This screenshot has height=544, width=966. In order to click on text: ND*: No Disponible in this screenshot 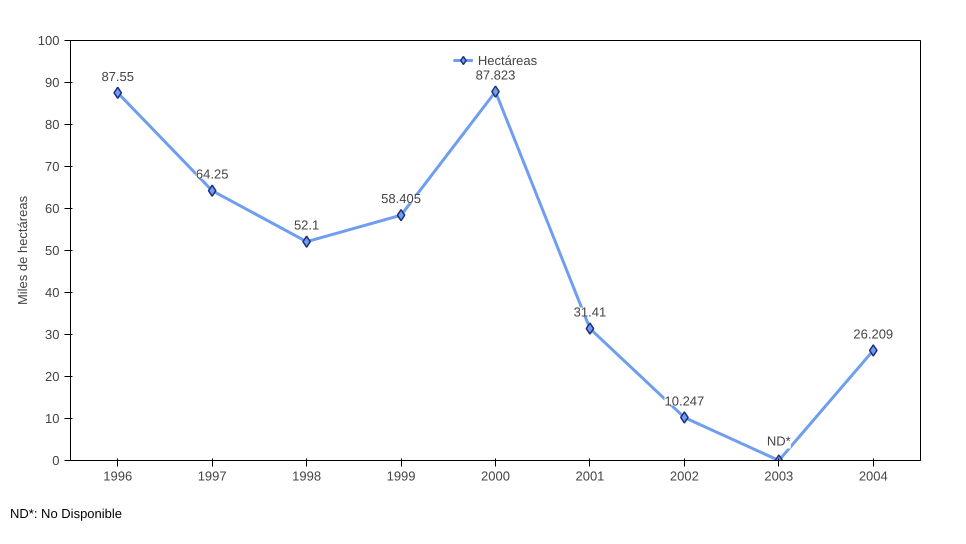, I will do `click(66, 514)`.